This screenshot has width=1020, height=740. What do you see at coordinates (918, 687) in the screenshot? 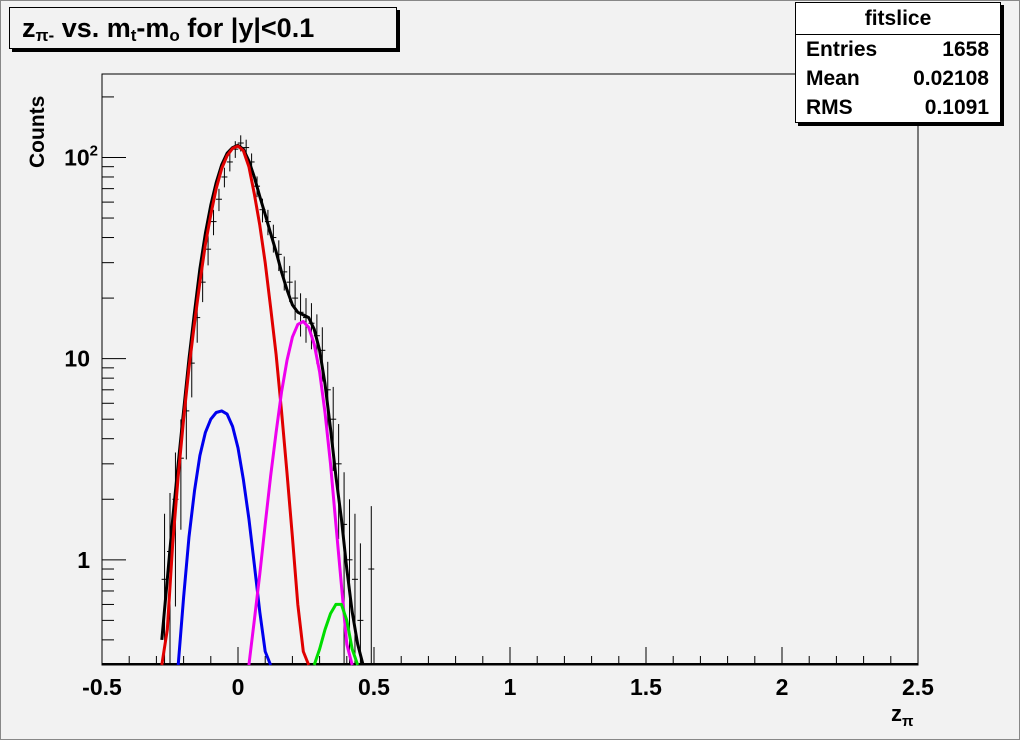
I see `x-tick-label: 2.5` at bounding box center [918, 687].